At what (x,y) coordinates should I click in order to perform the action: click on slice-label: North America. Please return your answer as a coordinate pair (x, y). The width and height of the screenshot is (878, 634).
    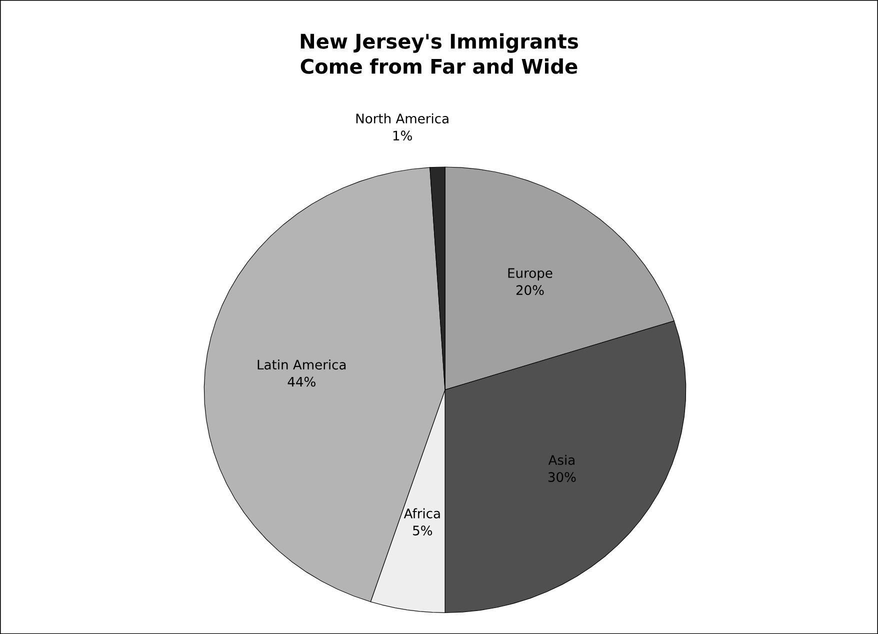
    Looking at the image, I should click on (402, 118).